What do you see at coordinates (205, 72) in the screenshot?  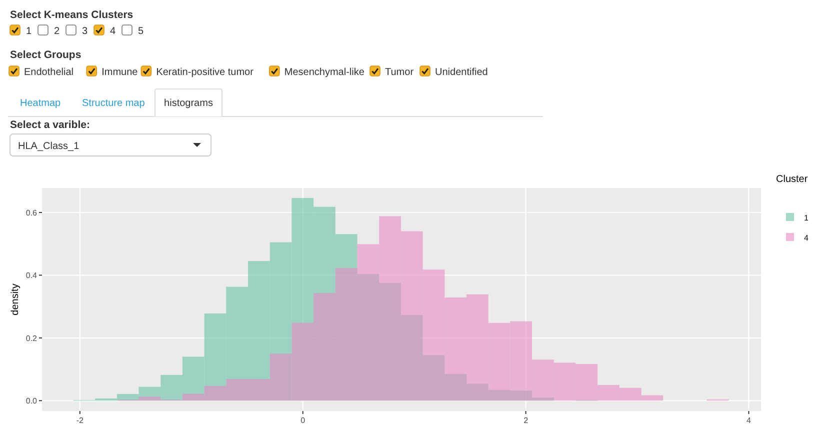 I see `text: Keratin-positive tumor` at bounding box center [205, 72].